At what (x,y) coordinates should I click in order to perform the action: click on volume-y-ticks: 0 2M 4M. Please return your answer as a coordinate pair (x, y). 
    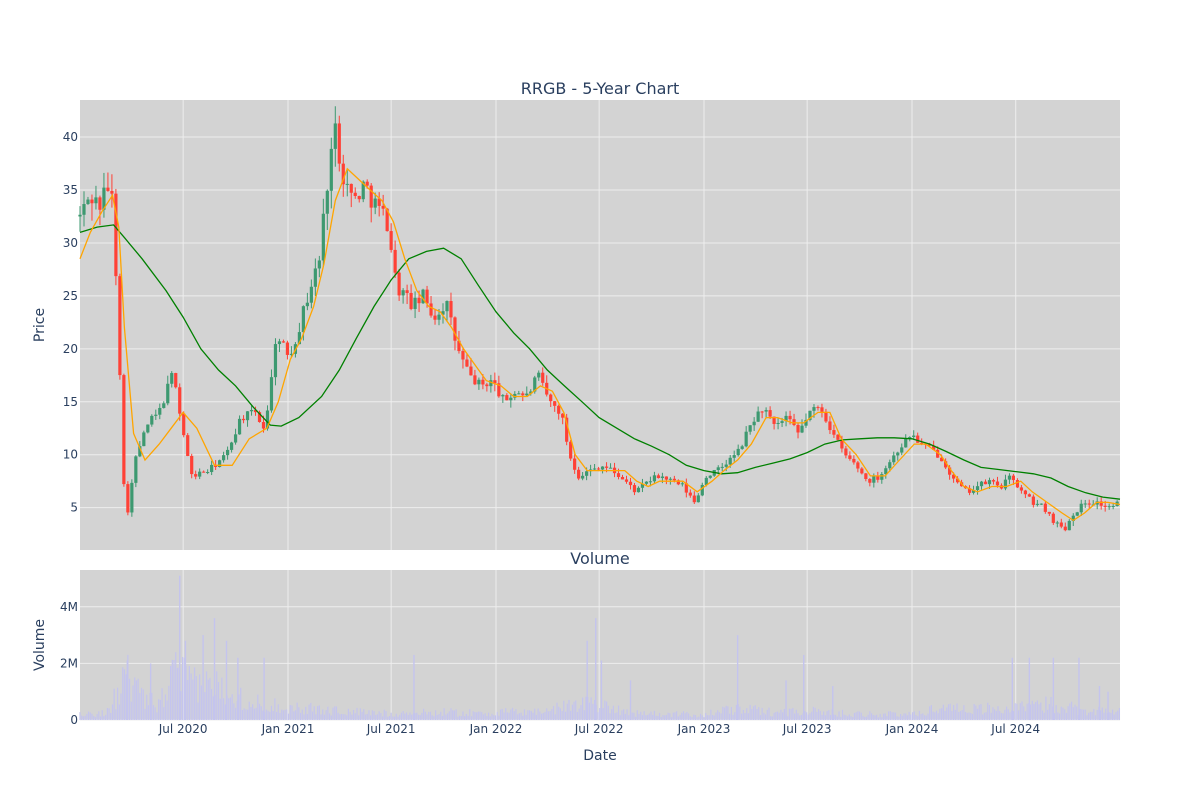
    Looking at the image, I should click on (69, 663).